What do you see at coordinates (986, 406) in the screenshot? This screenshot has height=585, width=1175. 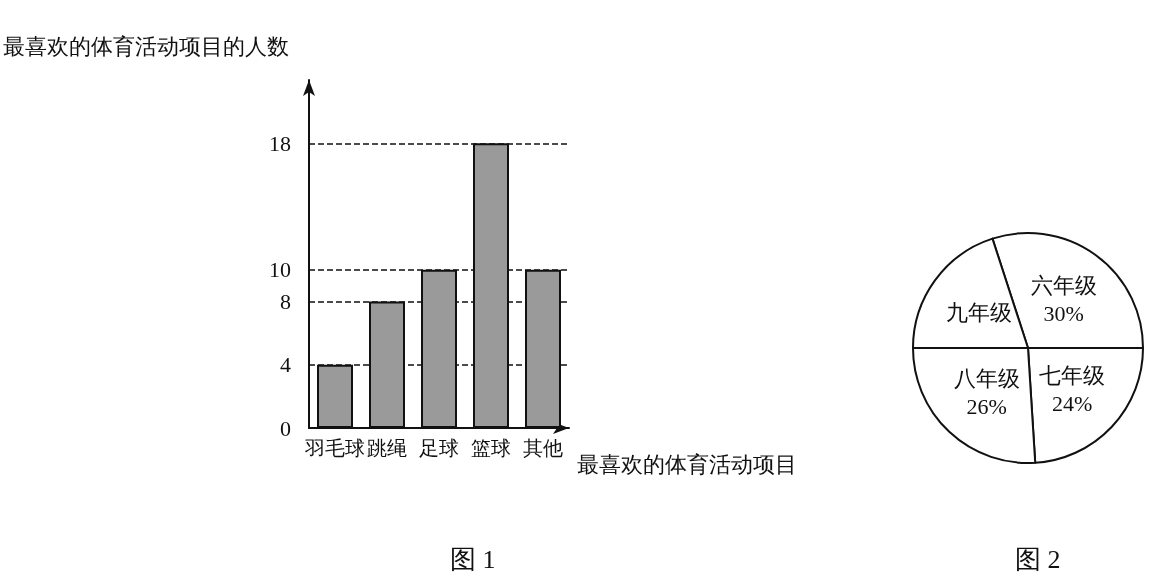 I see `data-label: 26%` at bounding box center [986, 406].